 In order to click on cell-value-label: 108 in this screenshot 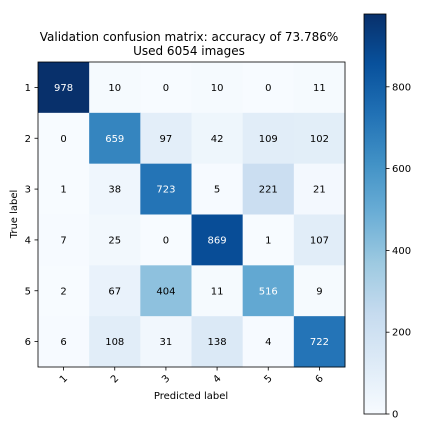, I will do `click(114, 342)`.